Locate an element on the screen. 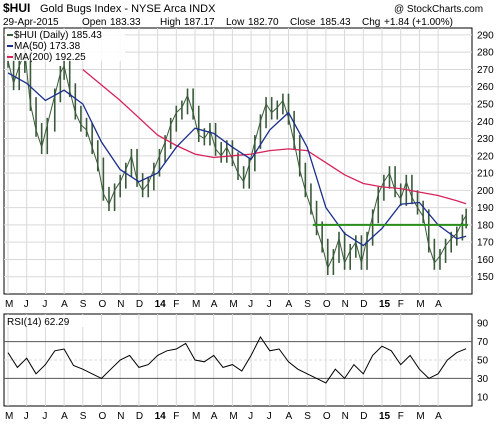 The width and height of the screenshot is (497, 424). quote-date: 29-Apr-2015 is located at coordinates (31, 22).